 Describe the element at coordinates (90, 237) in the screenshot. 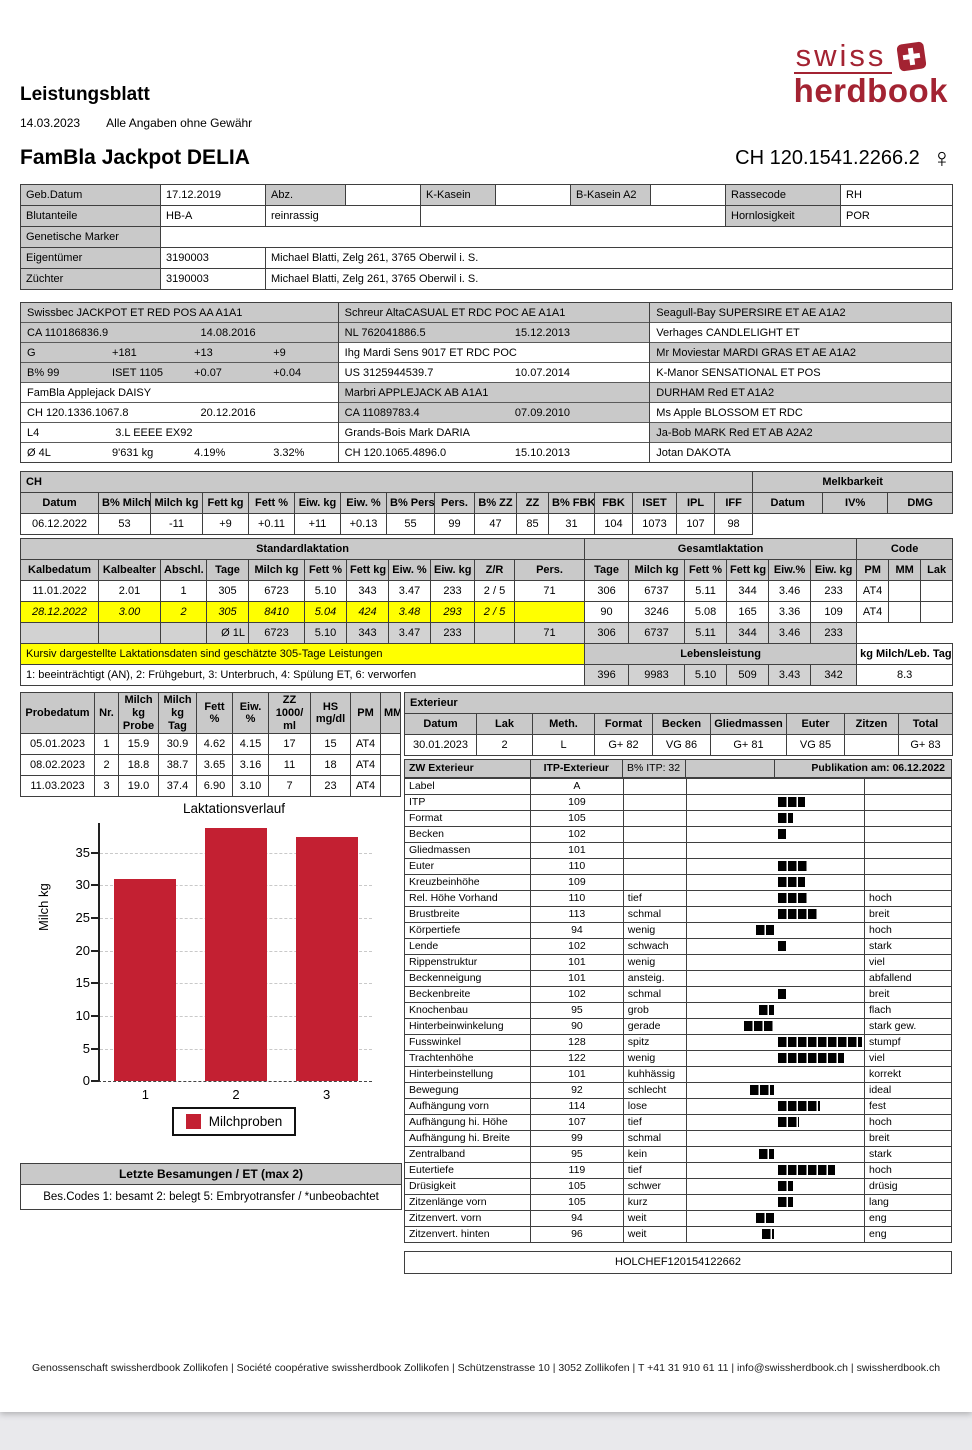

I see `genetische-marker-label: Genetische Marker` at that location.